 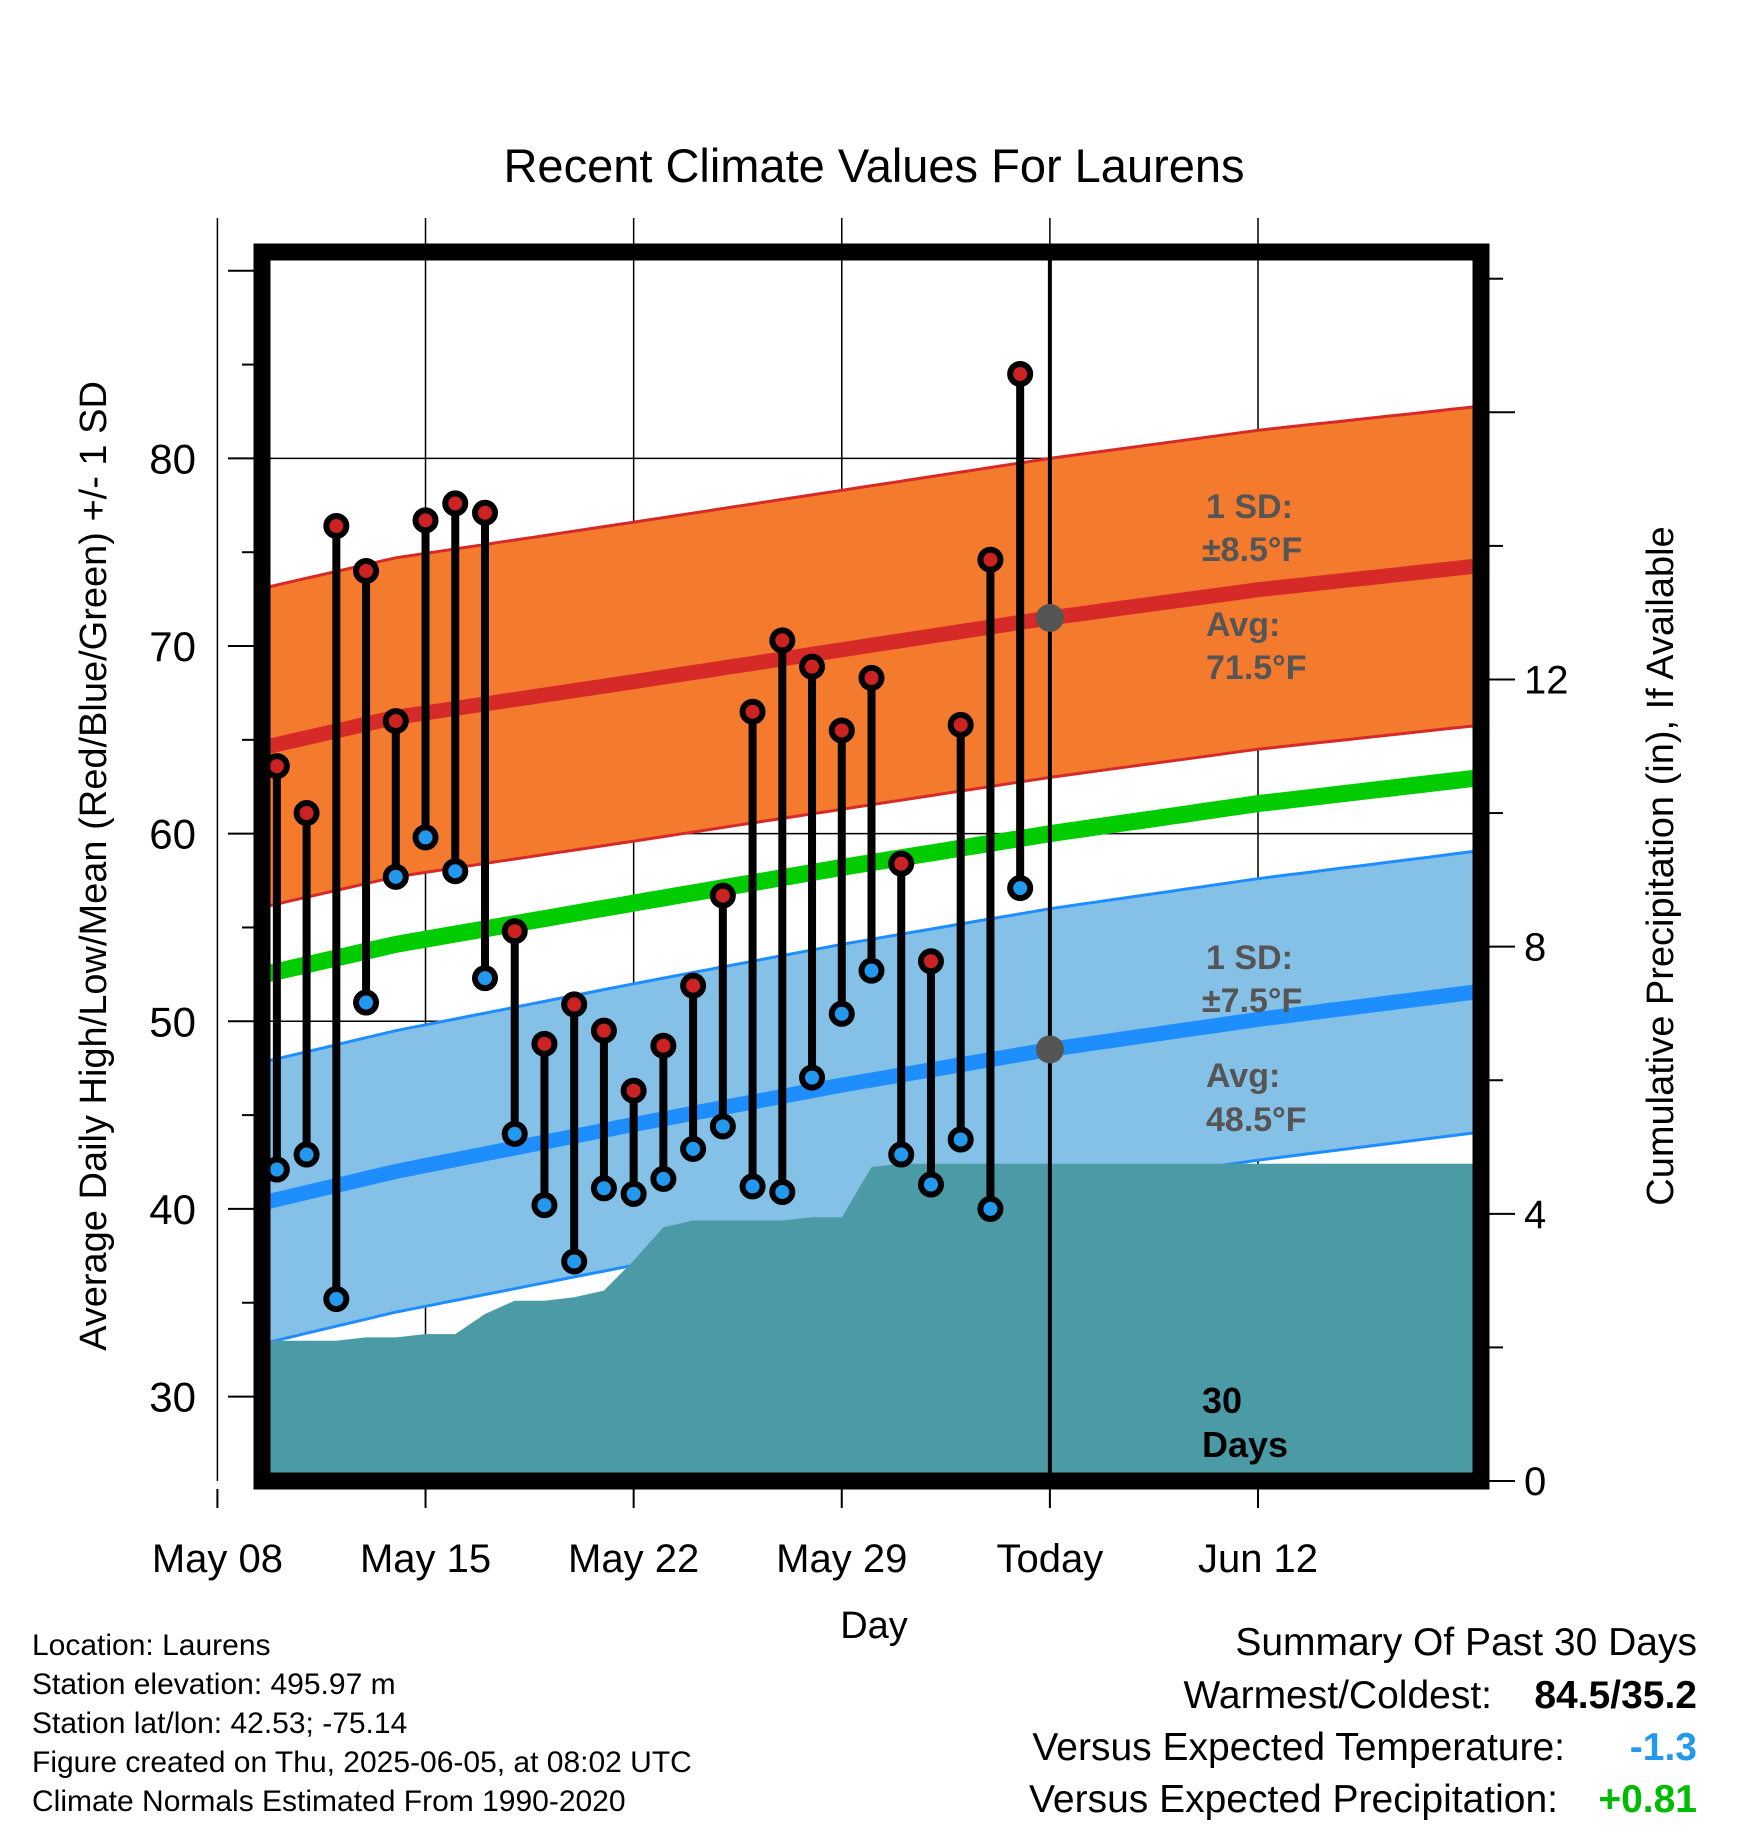 I want to click on chart-title: Recent Climate Values For Laurens, so click(x=873, y=165).